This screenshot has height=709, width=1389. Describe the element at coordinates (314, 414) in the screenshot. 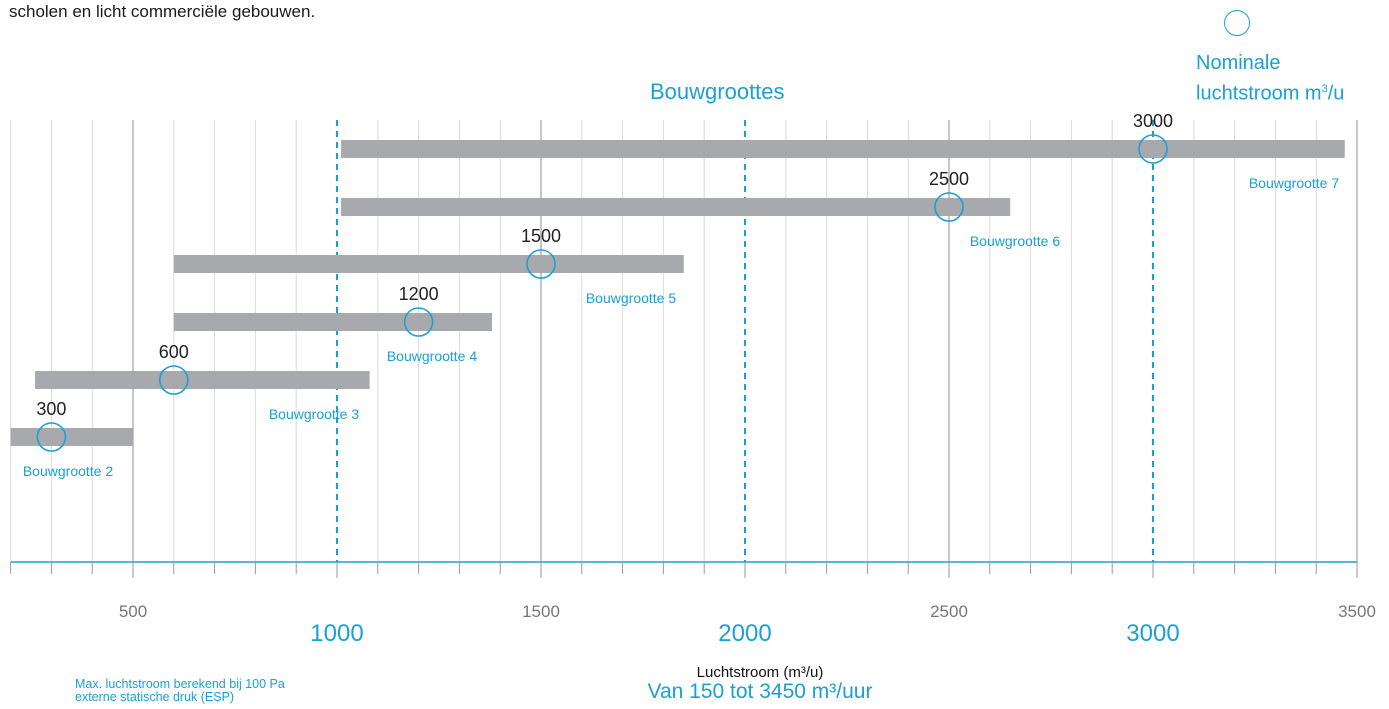

I see `size-label: Bouwgrootte 3` at that location.